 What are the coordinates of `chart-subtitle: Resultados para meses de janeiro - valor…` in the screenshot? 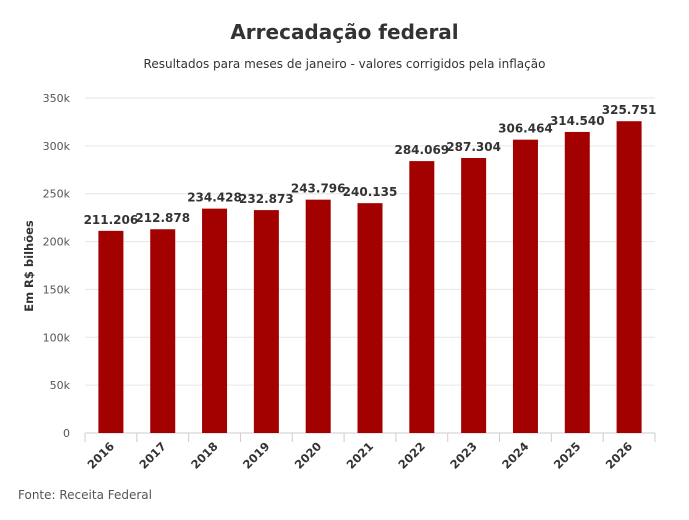 It's located at (344, 64).